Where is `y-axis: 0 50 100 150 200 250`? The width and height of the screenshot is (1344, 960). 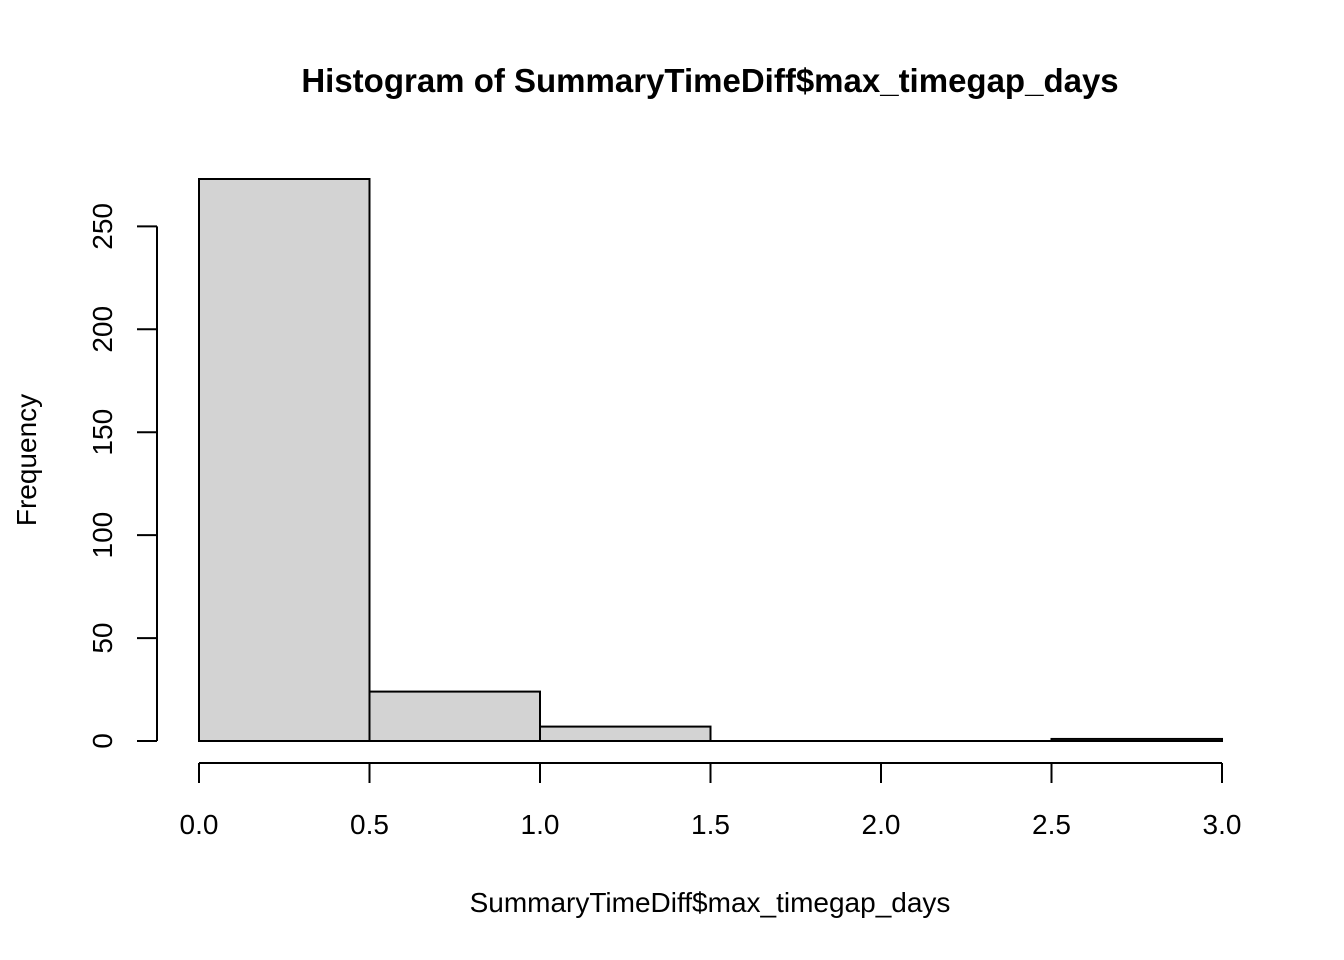
y-axis: 0 50 100 150 200 250 is located at coordinates (122, 476).